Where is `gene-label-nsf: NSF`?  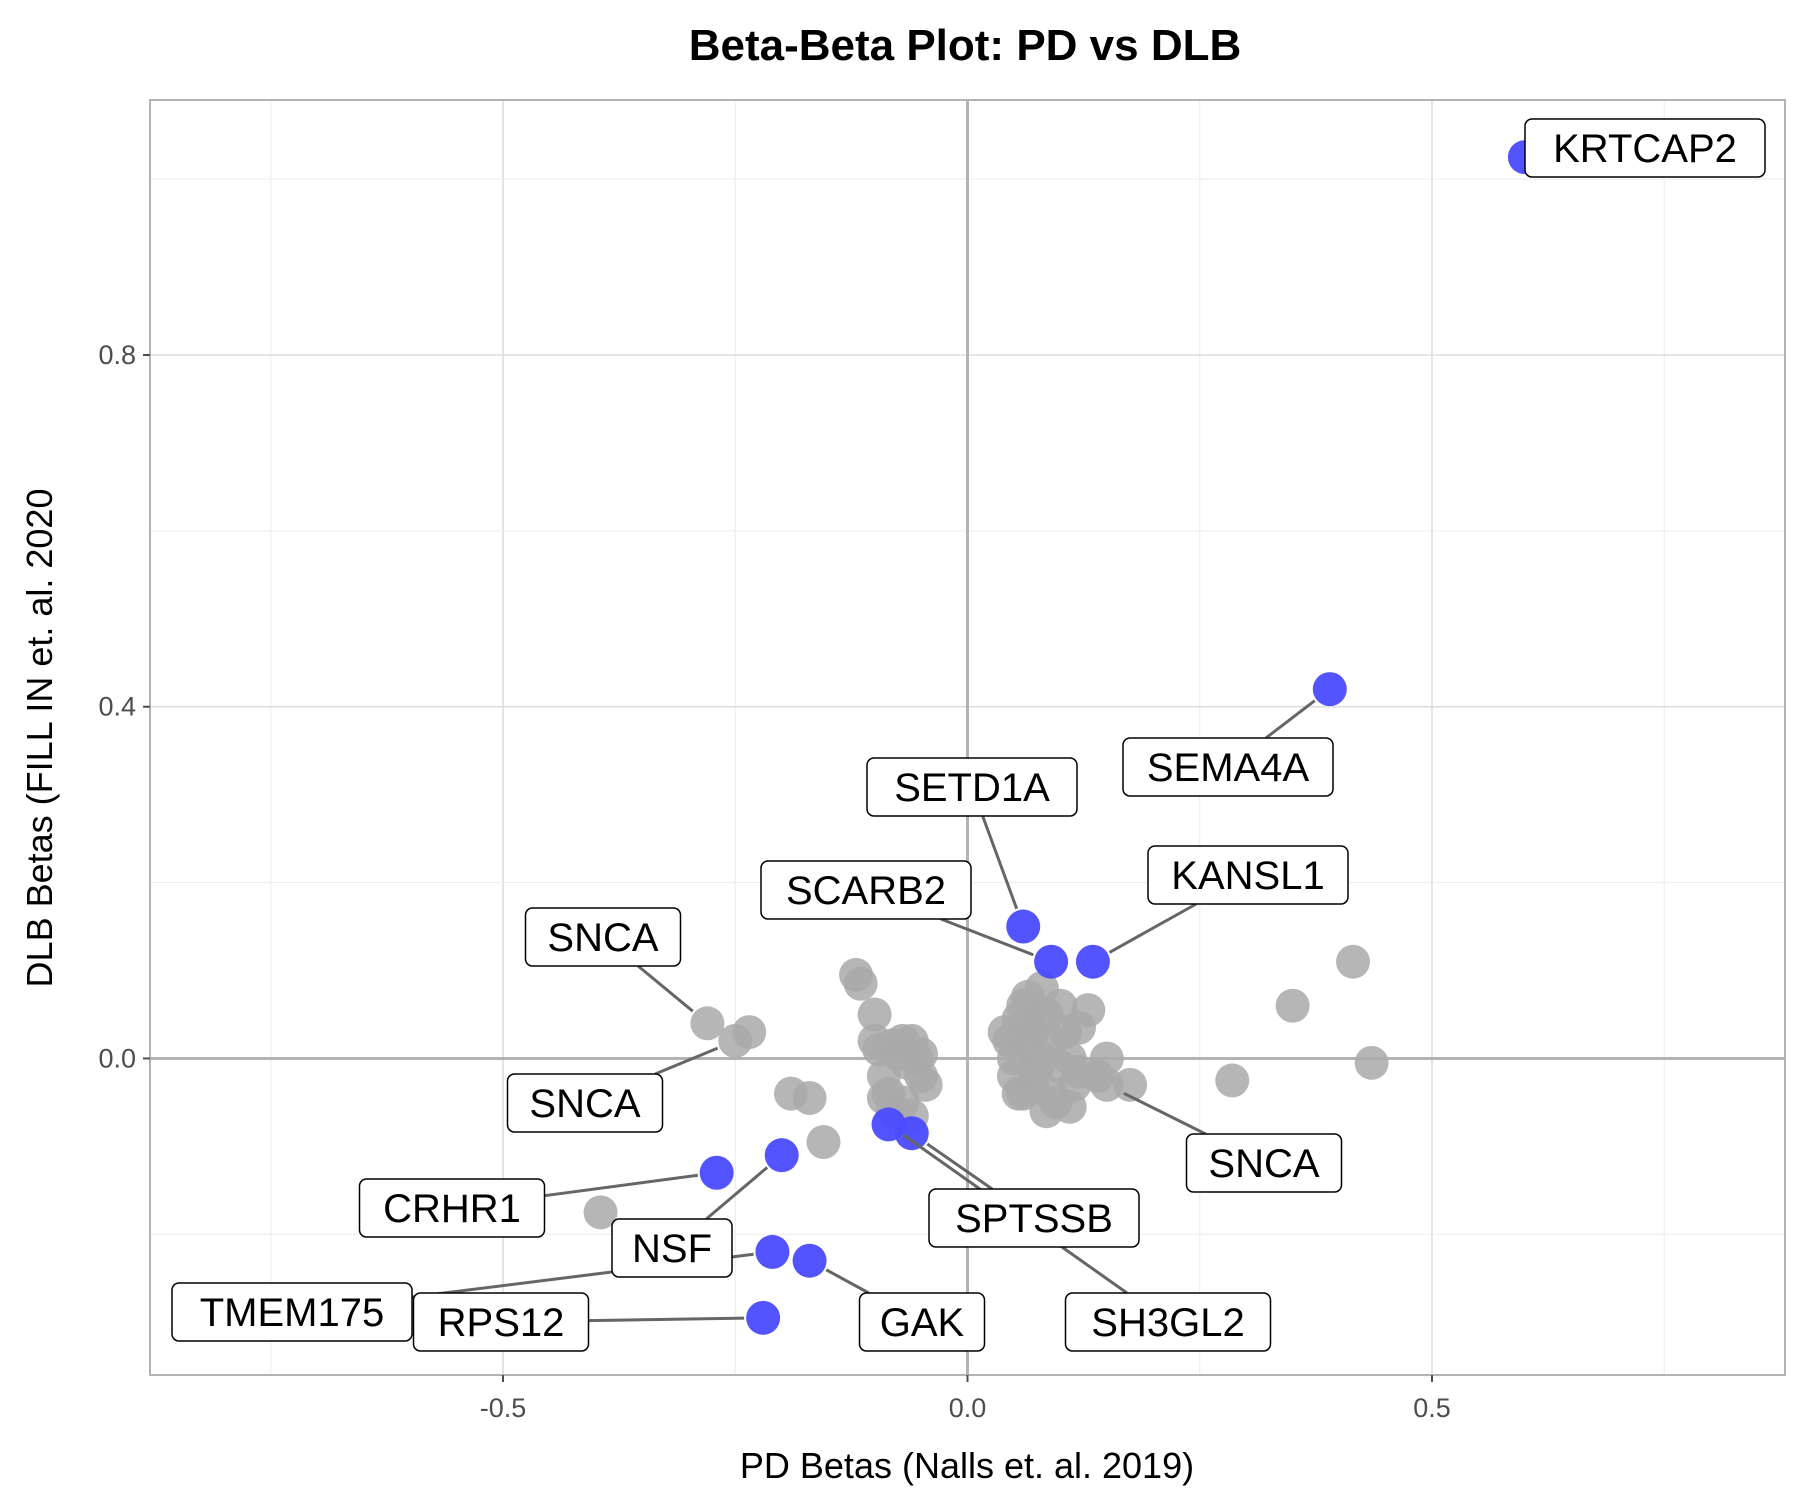 gene-label-nsf: NSF is located at coordinates (672, 1248).